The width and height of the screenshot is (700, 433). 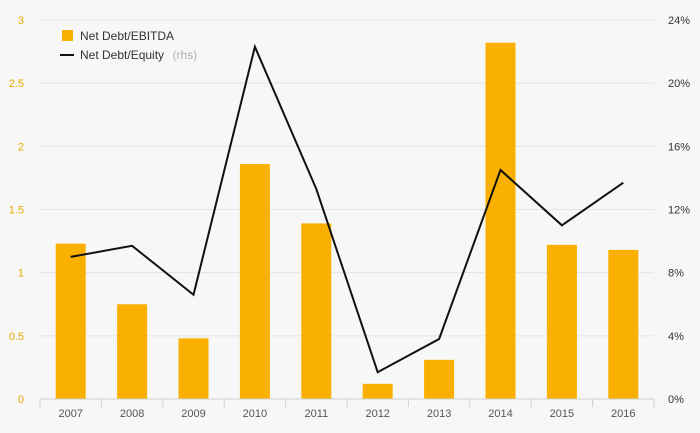 I want to click on x-tick-label: 2014, so click(x=500, y=414).